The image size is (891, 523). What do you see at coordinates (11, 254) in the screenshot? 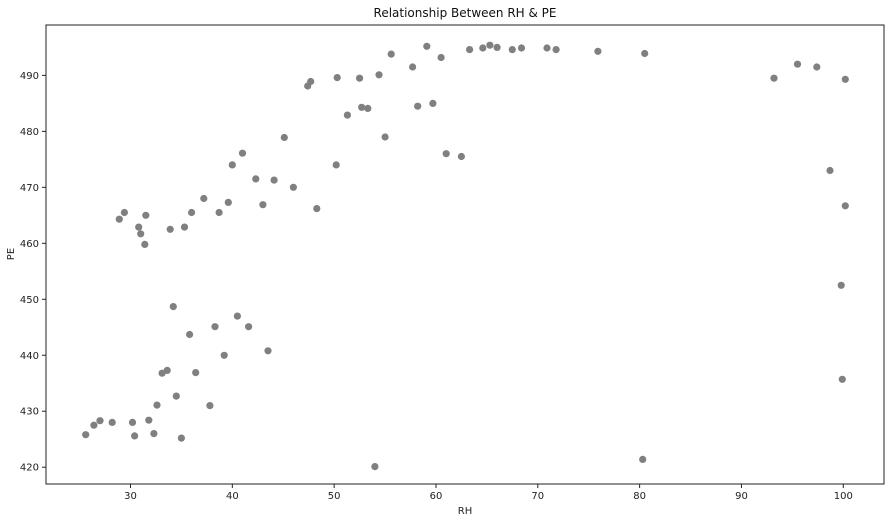
I see `y-axis-label: PE` at bounding box center [11, 254].